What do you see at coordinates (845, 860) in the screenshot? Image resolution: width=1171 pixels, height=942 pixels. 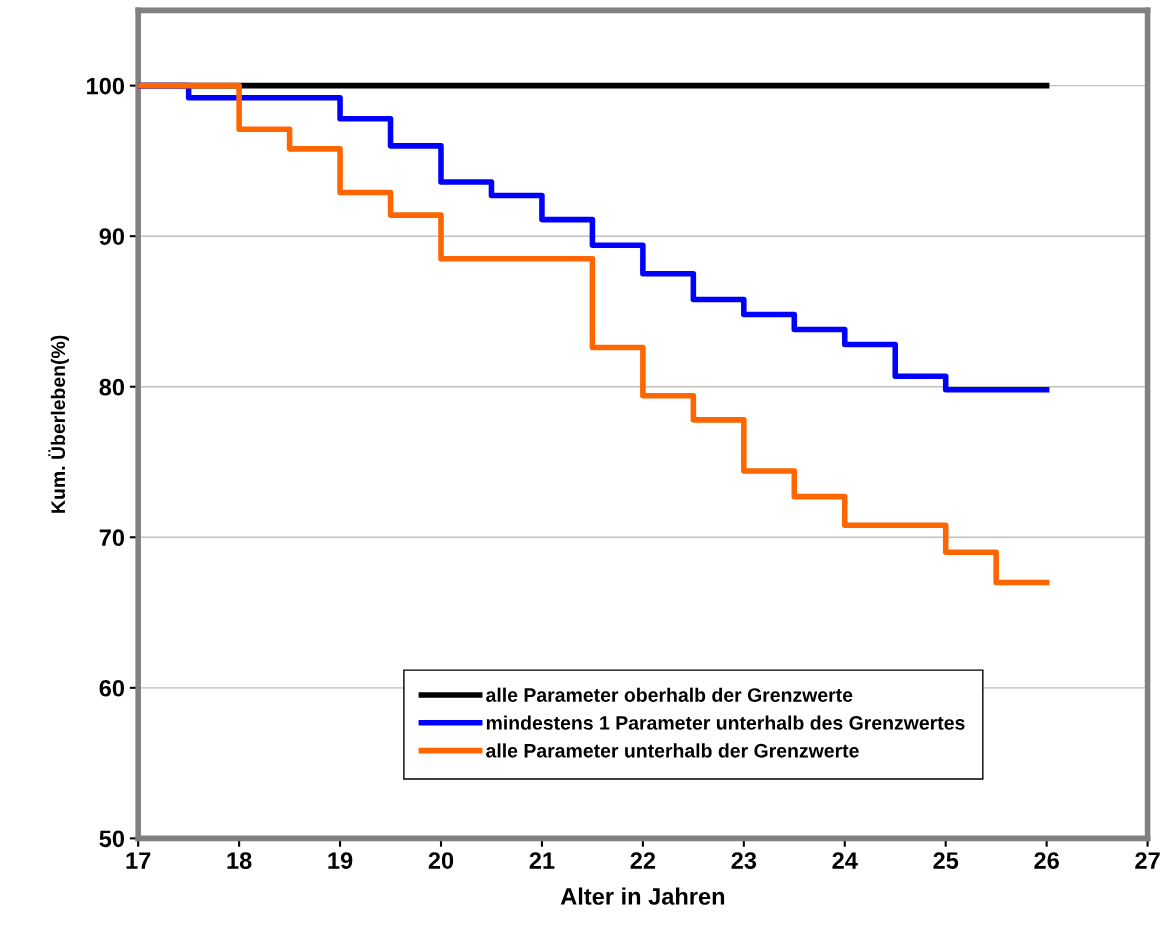 I see `x-tick-label: 24` at bounding box center [845, 860].